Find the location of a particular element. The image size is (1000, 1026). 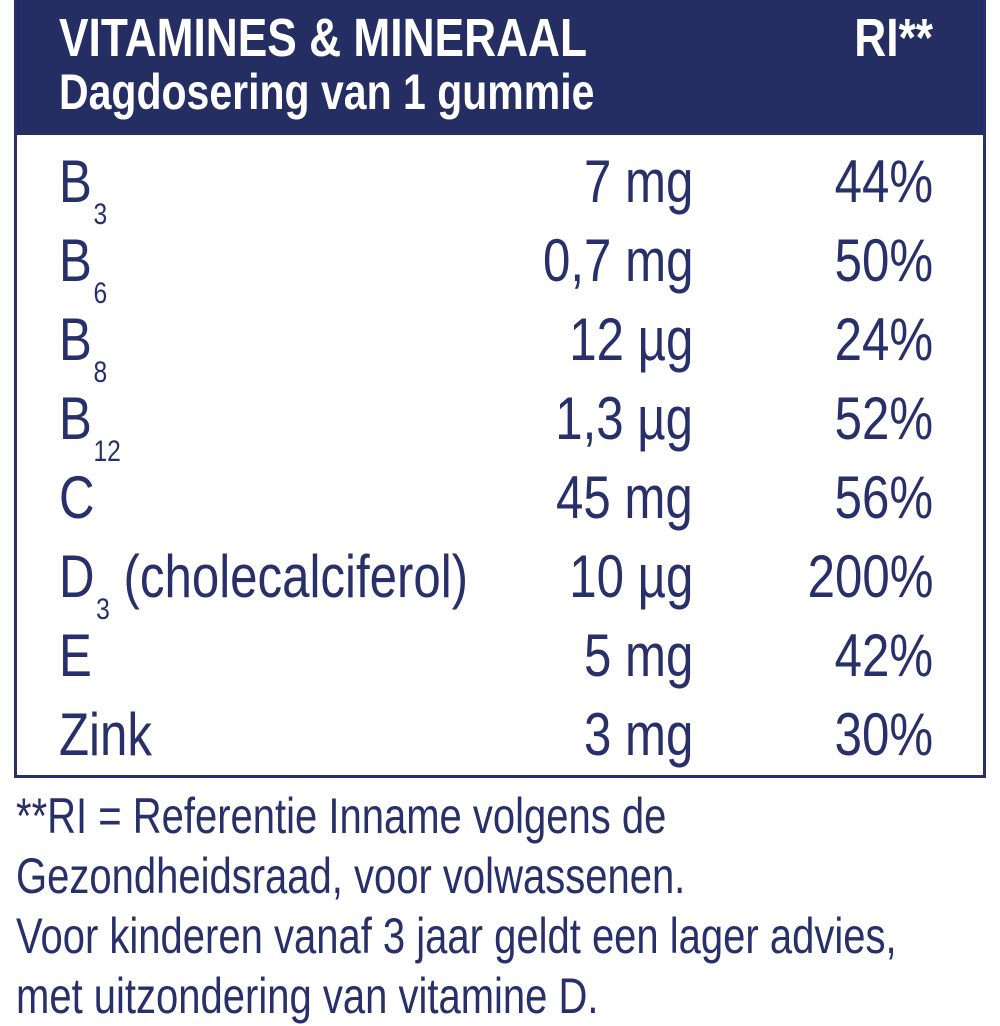

nutrient-name: B8 is located at coordinates (83, 347).